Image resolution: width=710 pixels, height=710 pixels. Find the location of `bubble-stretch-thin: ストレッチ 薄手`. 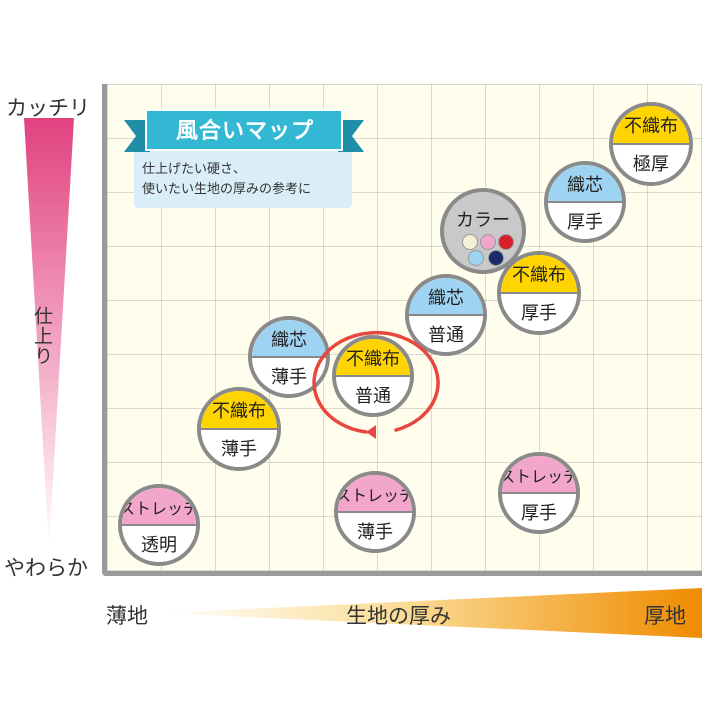

bubble-stretch-thin: ストレッチ 薄手 is located at coordinates (375, 512).